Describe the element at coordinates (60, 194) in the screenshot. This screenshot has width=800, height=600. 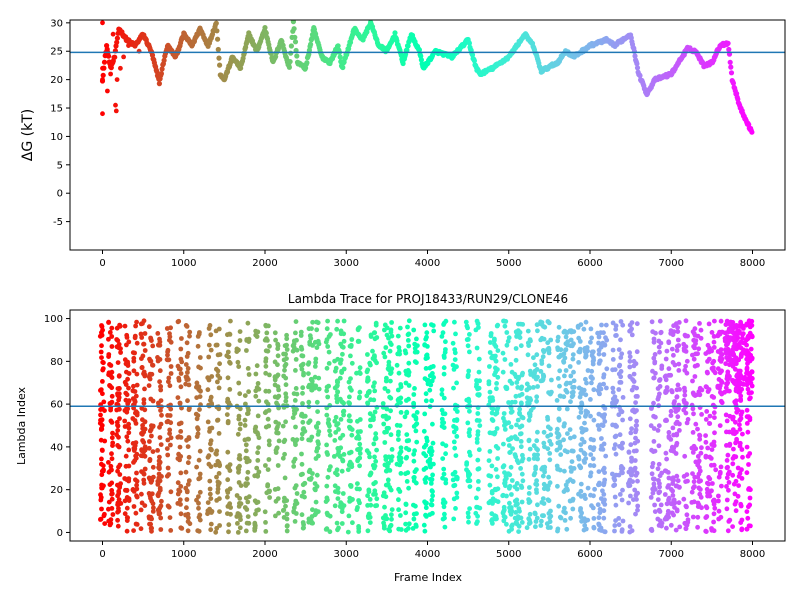
I see `y-tick-label: 0` at that location.